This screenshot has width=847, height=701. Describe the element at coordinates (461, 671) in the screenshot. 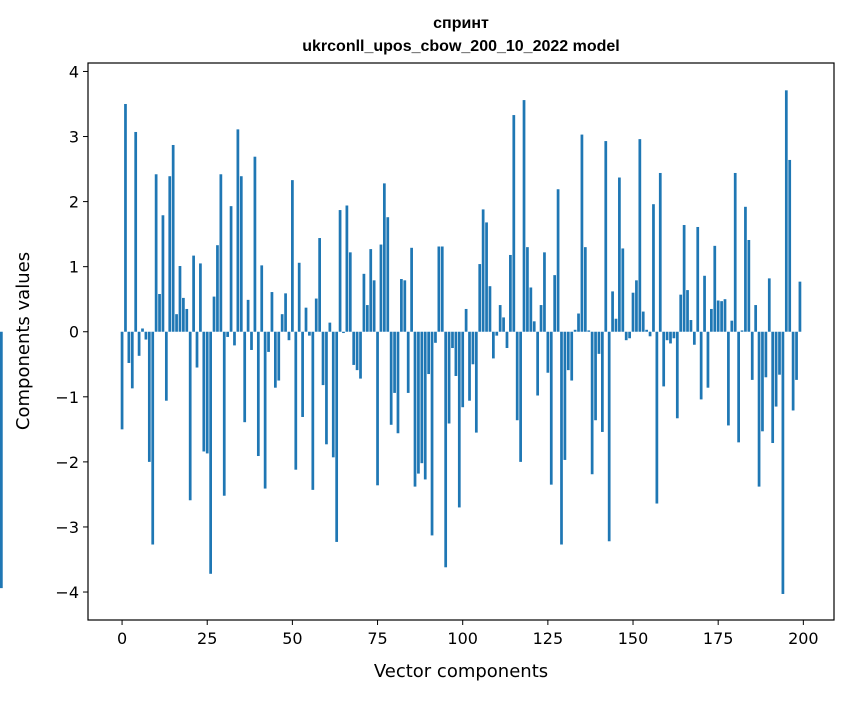

I see `x-axis-label: Vector components` at that location.